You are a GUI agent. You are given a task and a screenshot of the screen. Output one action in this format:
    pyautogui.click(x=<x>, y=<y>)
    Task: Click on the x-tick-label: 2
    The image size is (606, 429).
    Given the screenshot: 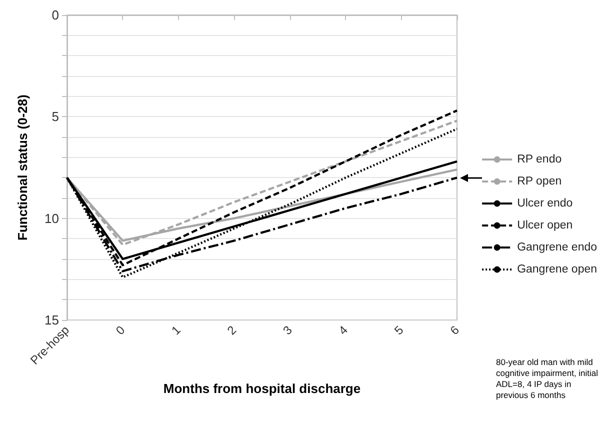 What is the action you would take?
    pyautogui.click(x=232, y=330)
    